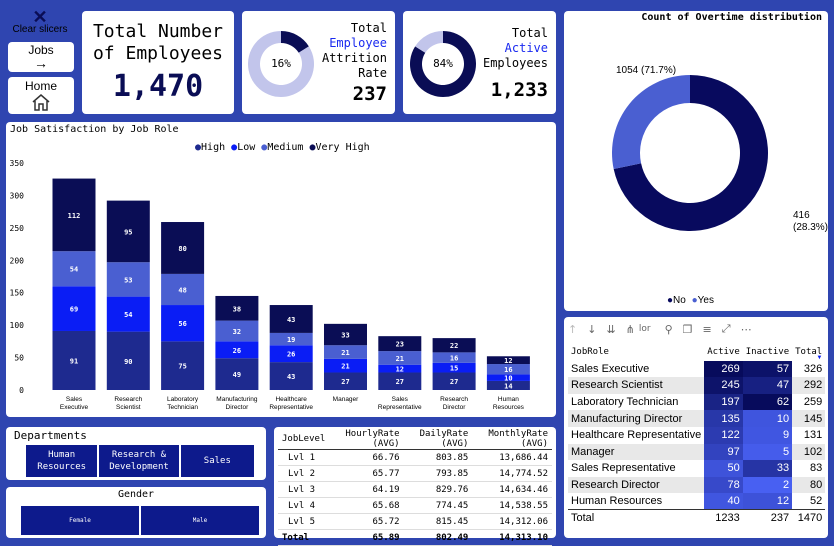 The height and width of the screenshot is (546, 834). I want to click on bar-data-label: 56, so click(182, 324).